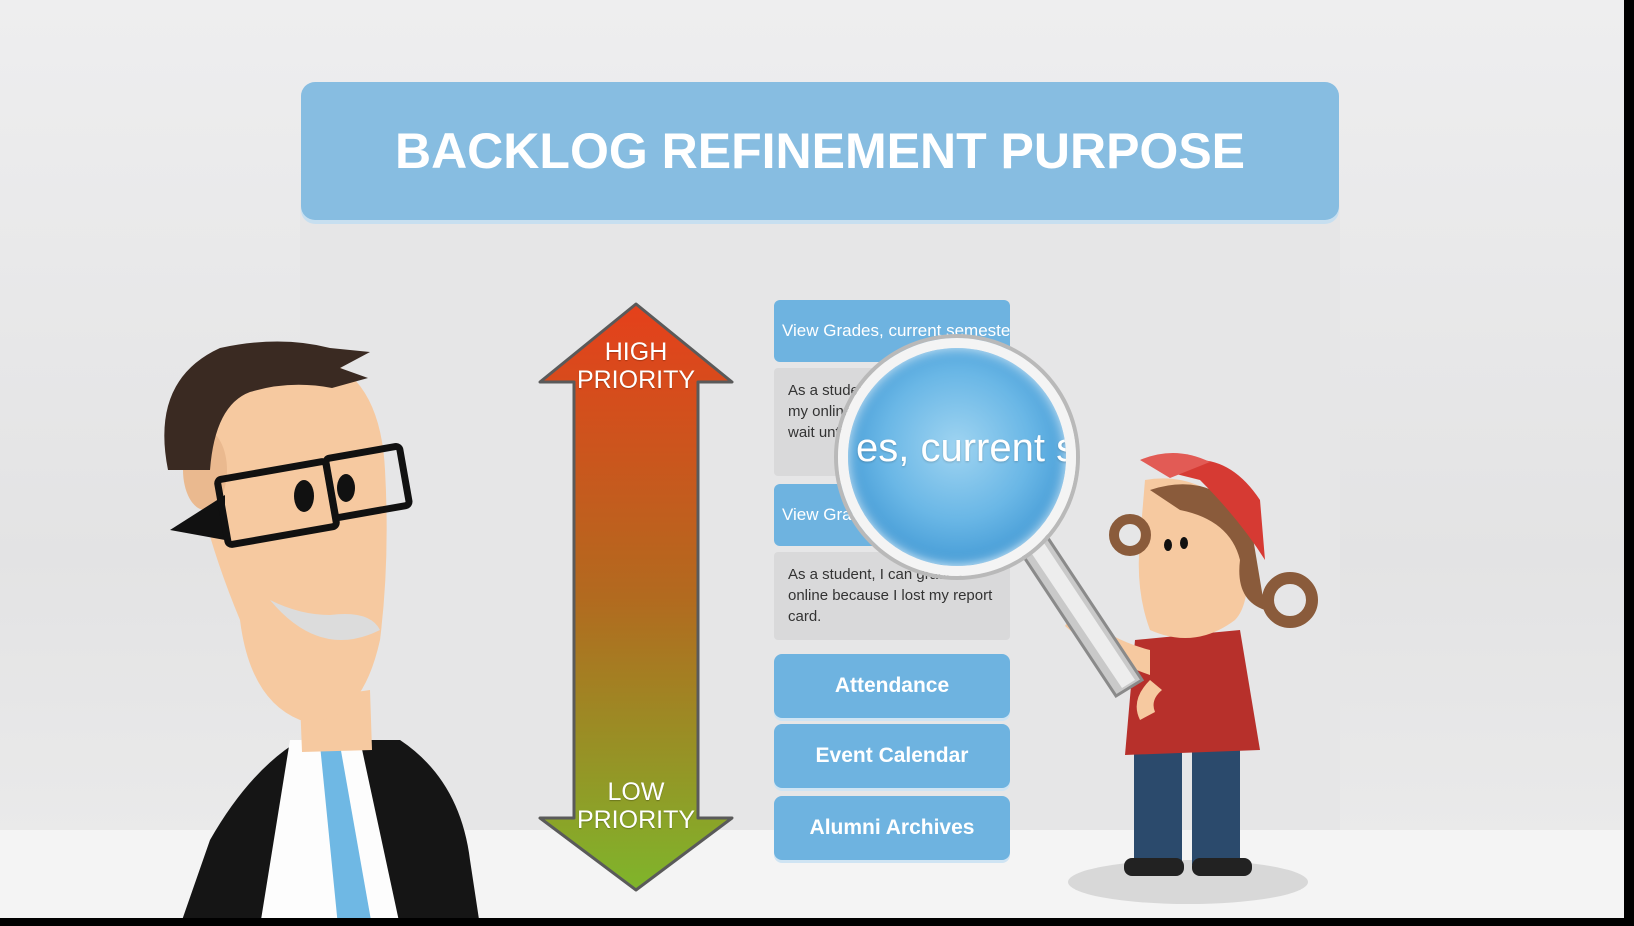 The height and width of the screenshot is (926, 1634). What do you see at coordinates (1191, 678) in the screenshot?
I see `girl-character` at bounding box center [1191, 678].